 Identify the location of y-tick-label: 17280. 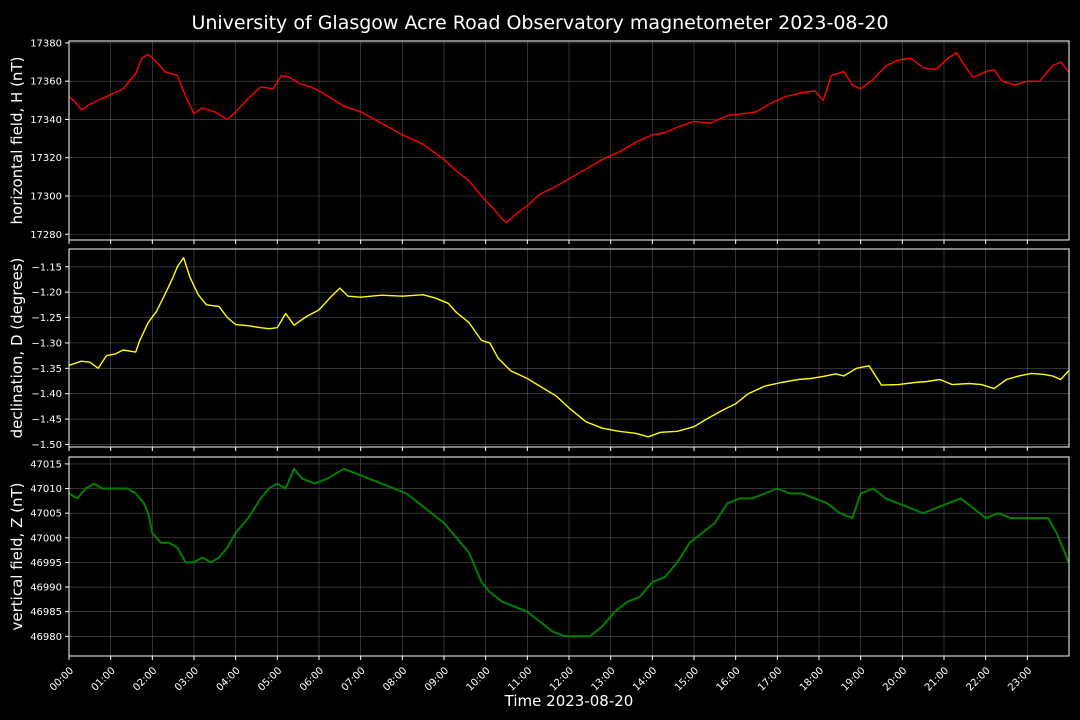
(46, 235).